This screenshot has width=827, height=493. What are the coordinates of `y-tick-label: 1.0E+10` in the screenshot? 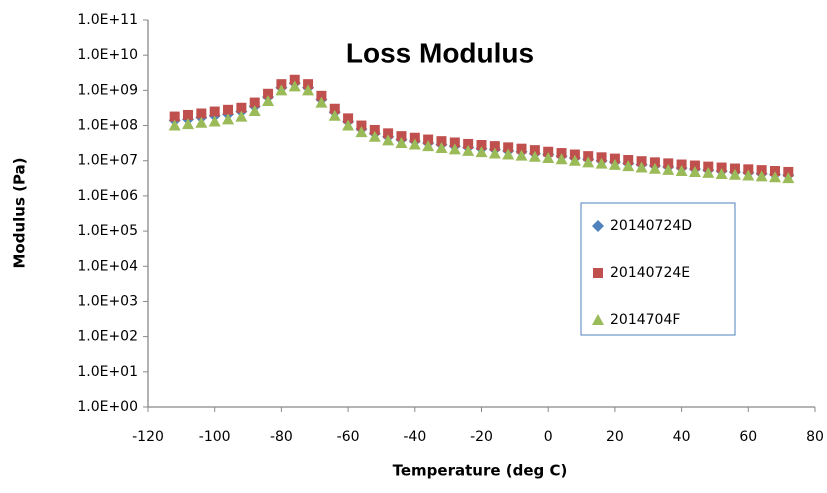 It's located at (107, 55).